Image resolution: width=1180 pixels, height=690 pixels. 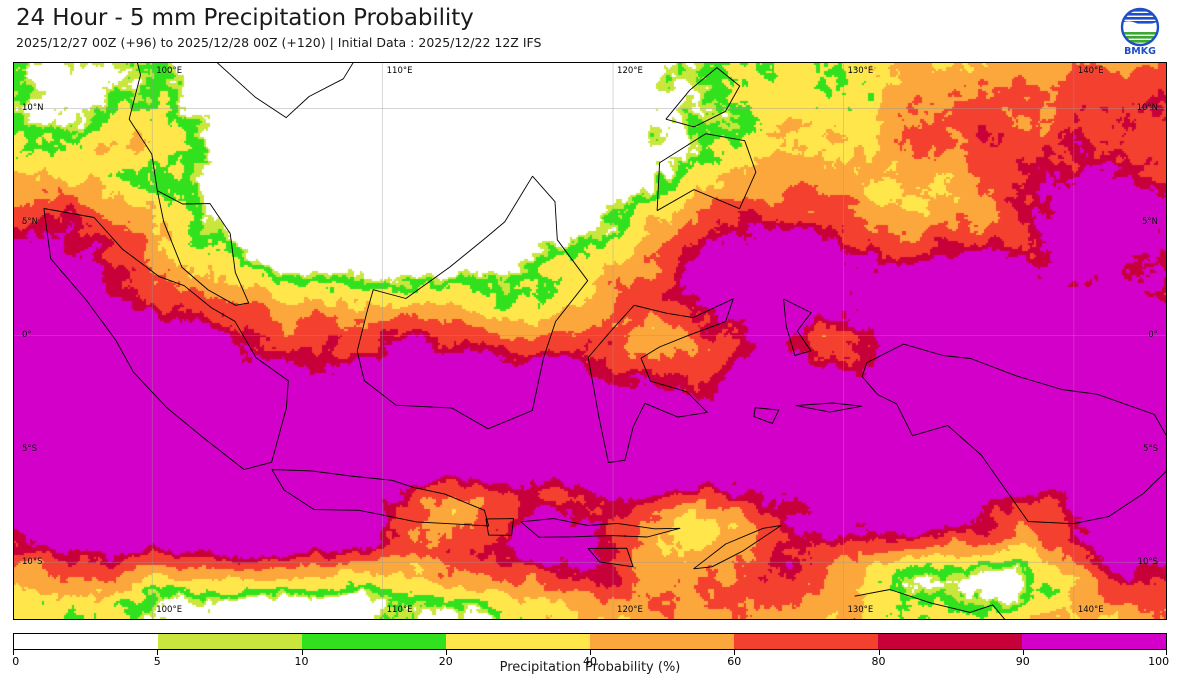 What do you see at coordinates (590, 661) in the screenshot?
I see `colorbar-tick-label: 40` at bounding box center [590, 661].